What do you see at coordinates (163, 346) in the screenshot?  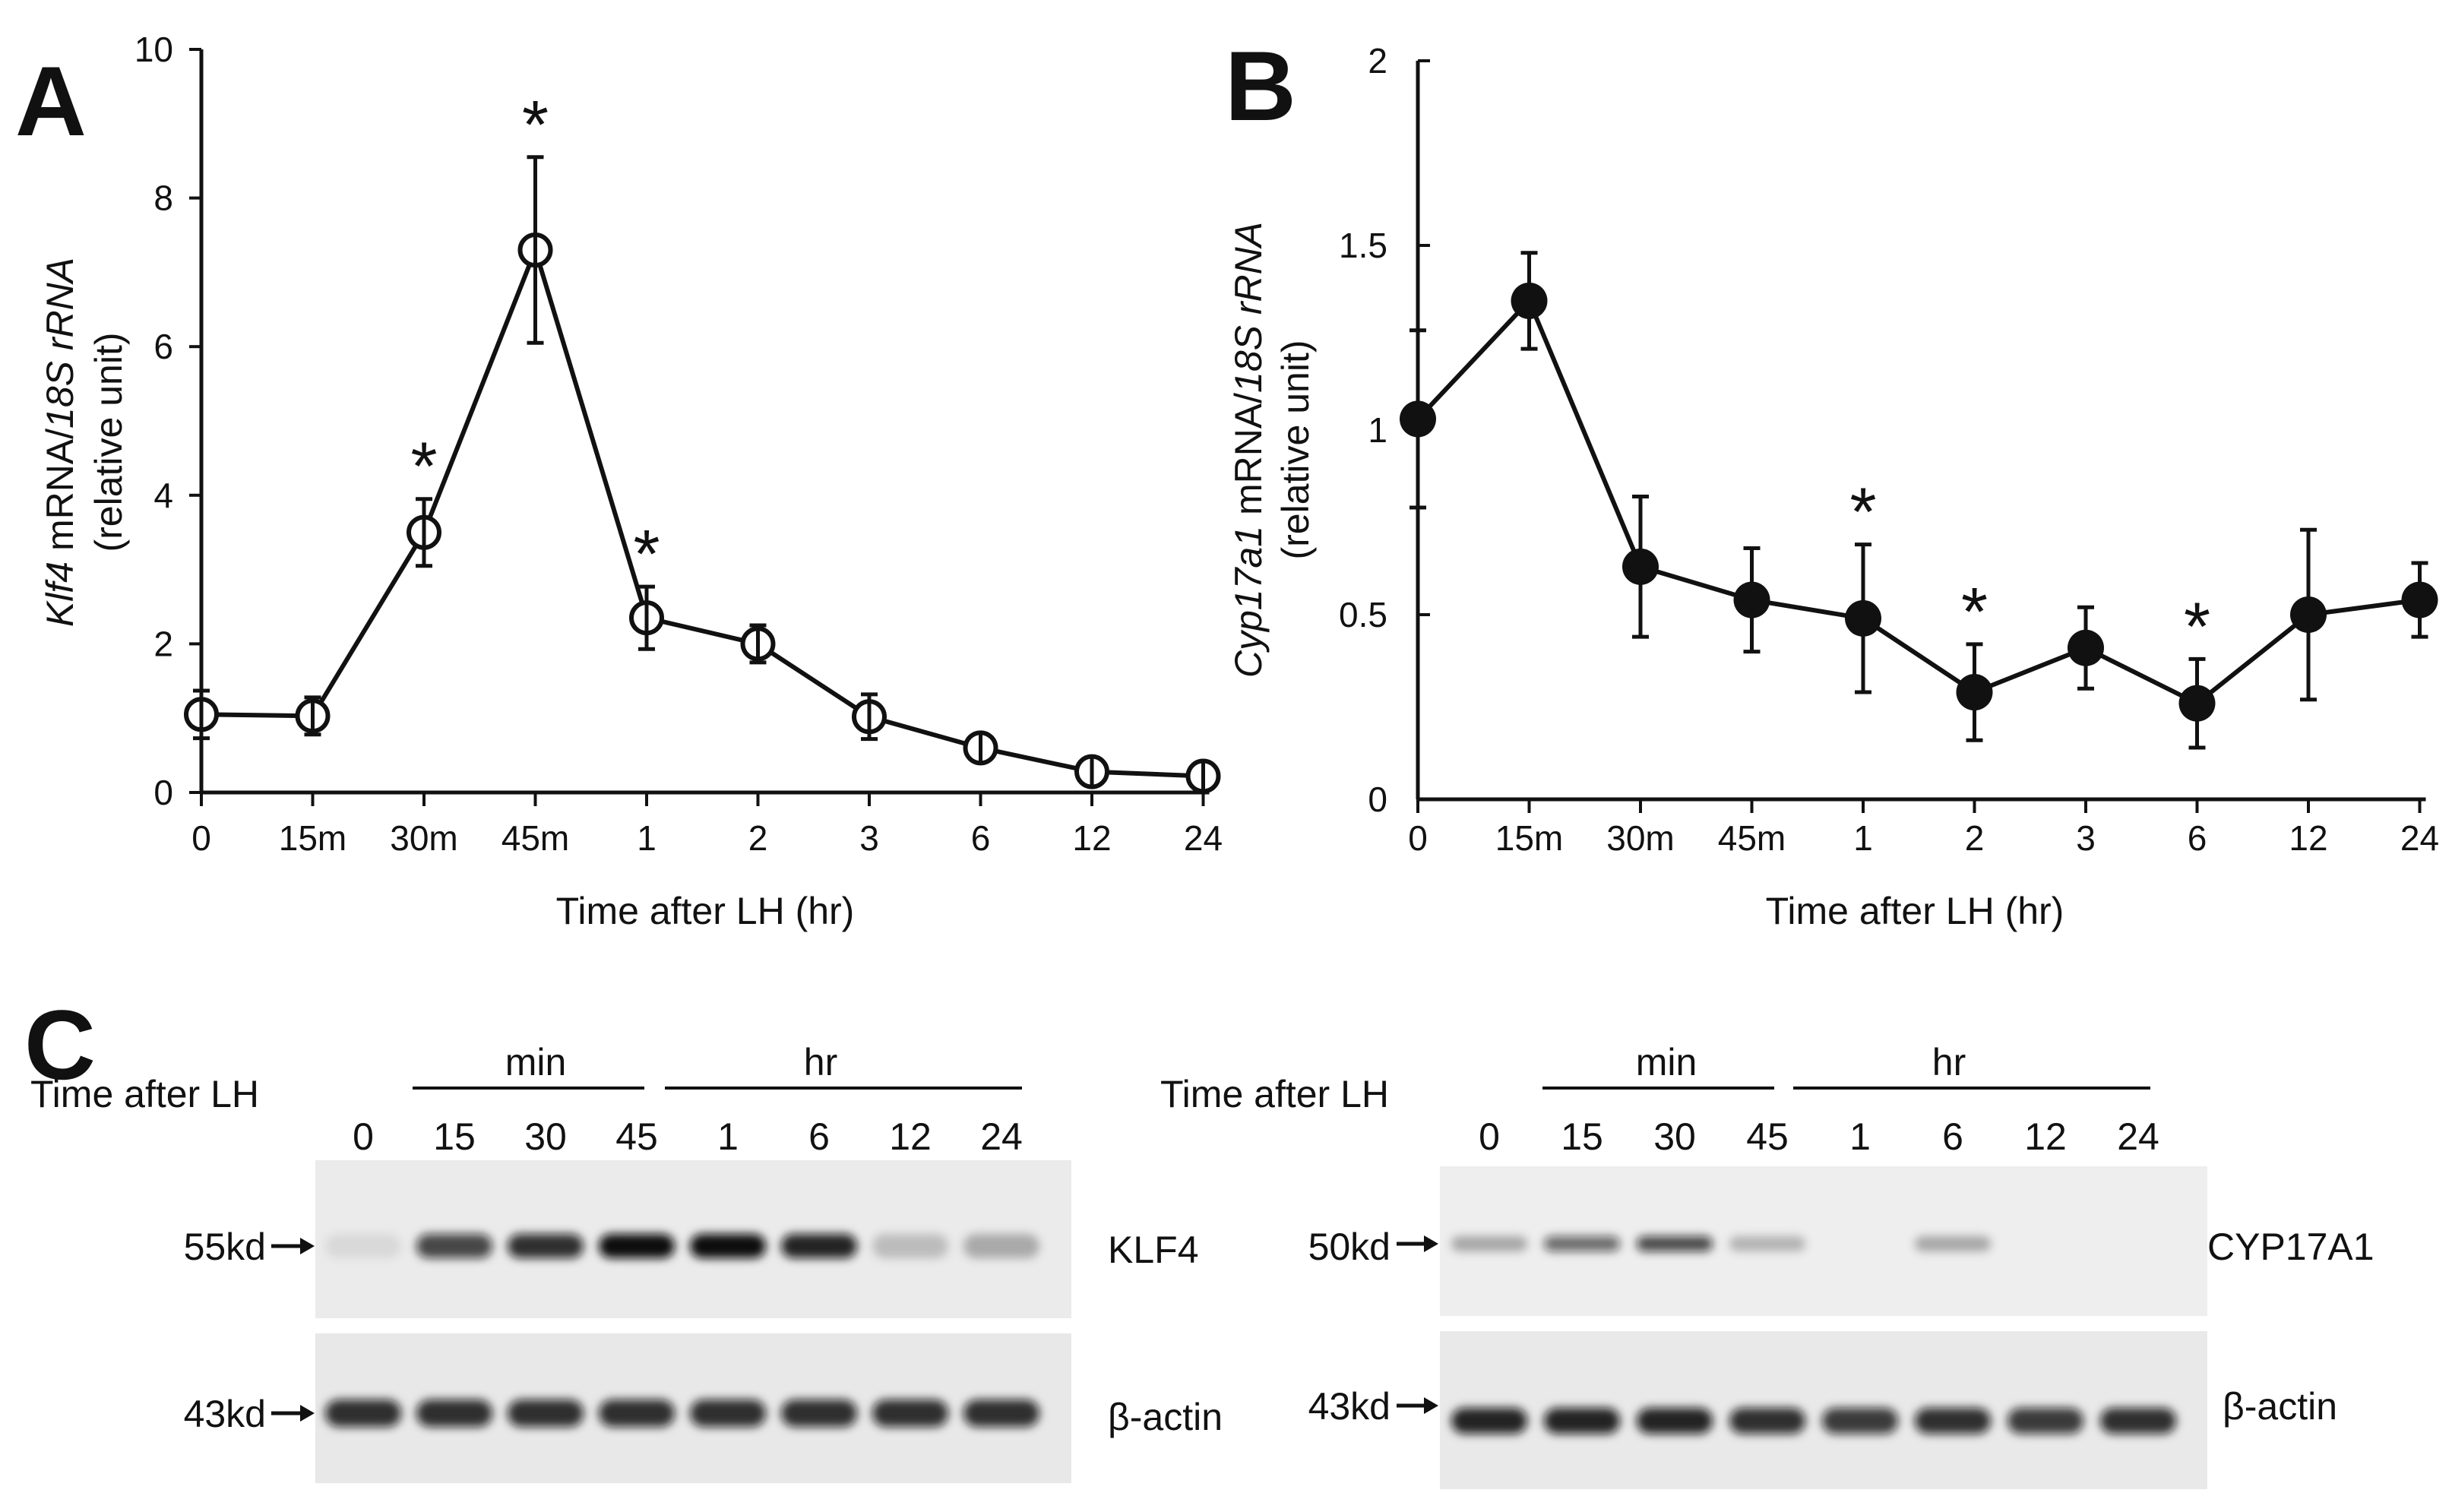 I see `chart-a-y-tick-label: 6` at bounding box center [163, 346].